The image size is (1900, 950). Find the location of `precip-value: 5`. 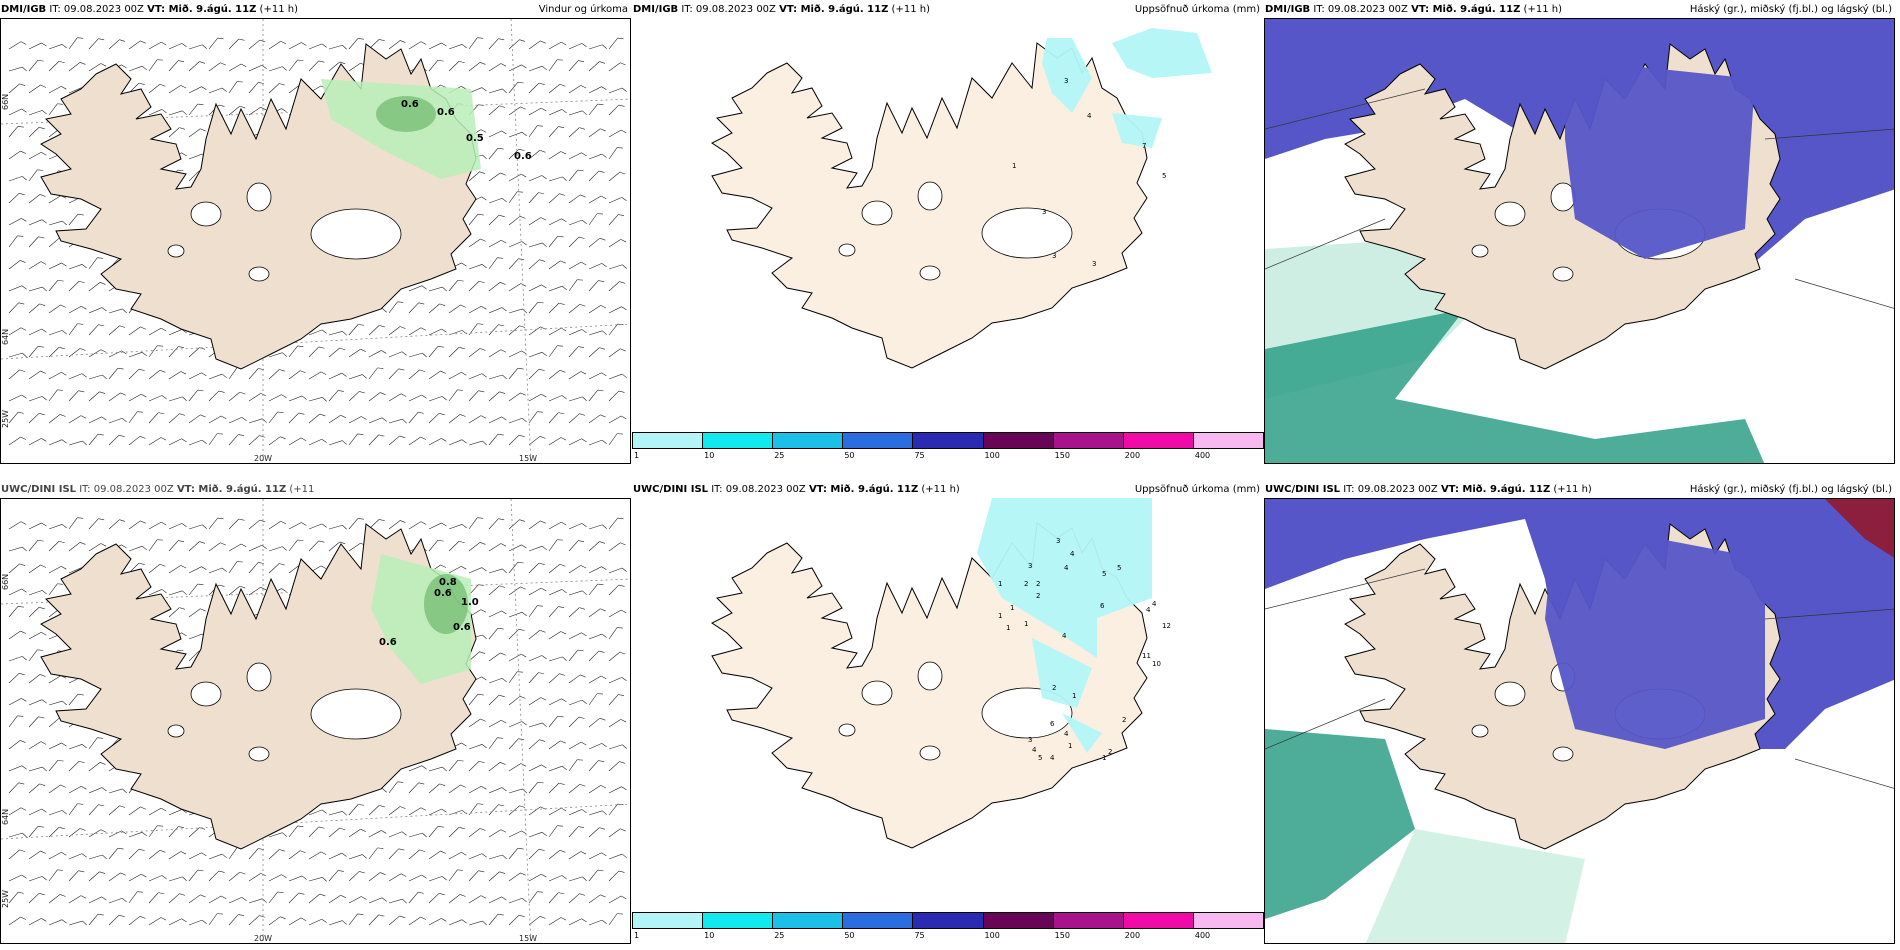

precip-value: 5 is located at coordinates (1040, 758).